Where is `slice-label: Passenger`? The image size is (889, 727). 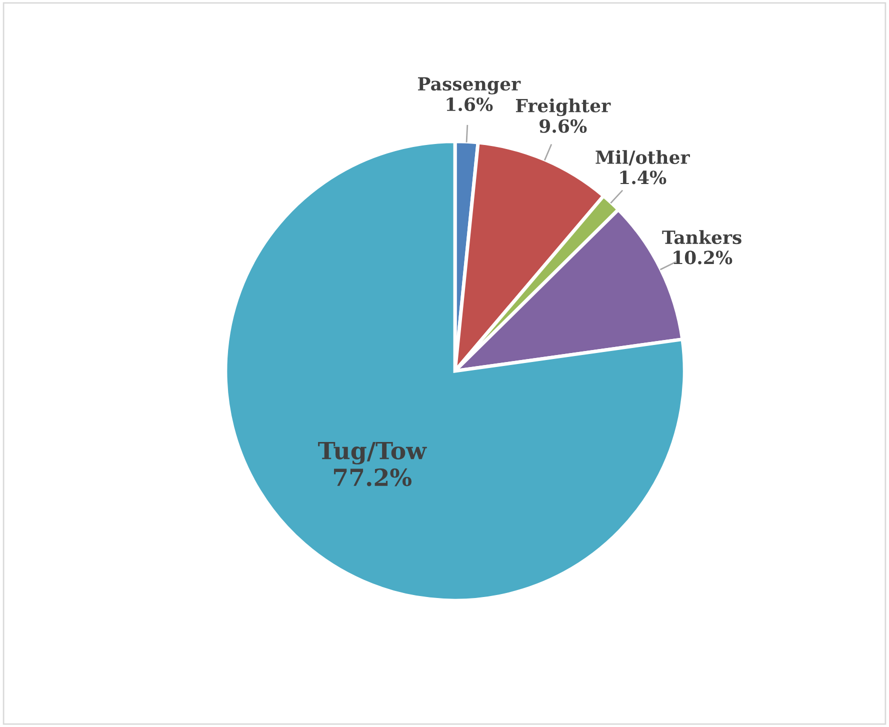
slice-label: Passenger is located at coordinates (469, 85).